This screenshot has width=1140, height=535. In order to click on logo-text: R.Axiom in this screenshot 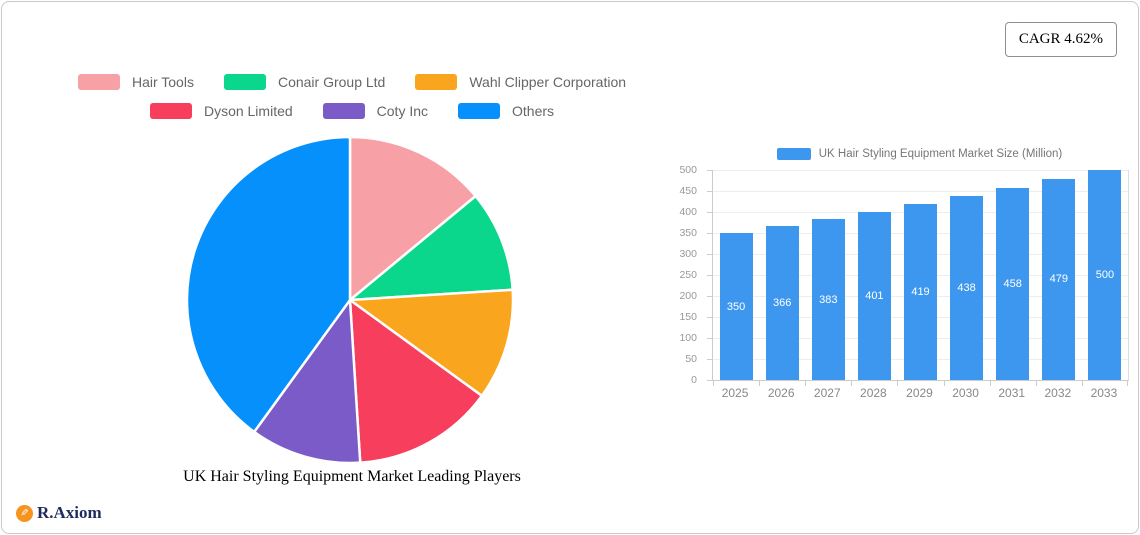, I will do `click(69, 512)`.